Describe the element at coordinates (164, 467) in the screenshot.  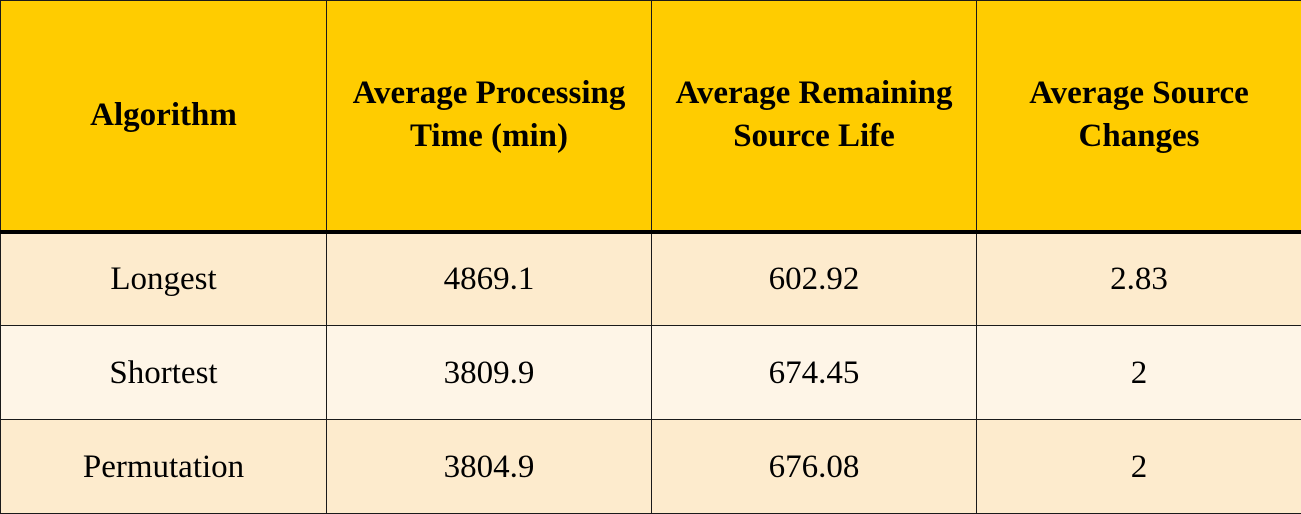
I see `cell-algorithm: Permutation` at that location.